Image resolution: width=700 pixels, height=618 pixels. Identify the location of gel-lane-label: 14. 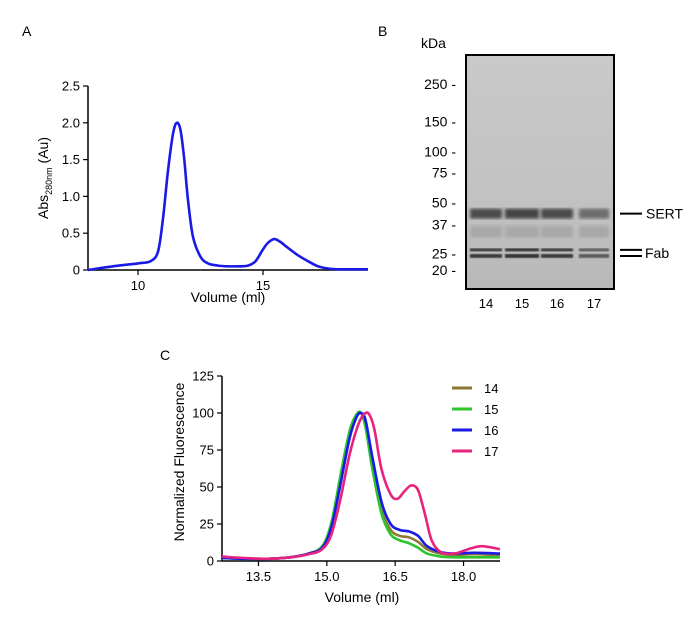
(486, 303).